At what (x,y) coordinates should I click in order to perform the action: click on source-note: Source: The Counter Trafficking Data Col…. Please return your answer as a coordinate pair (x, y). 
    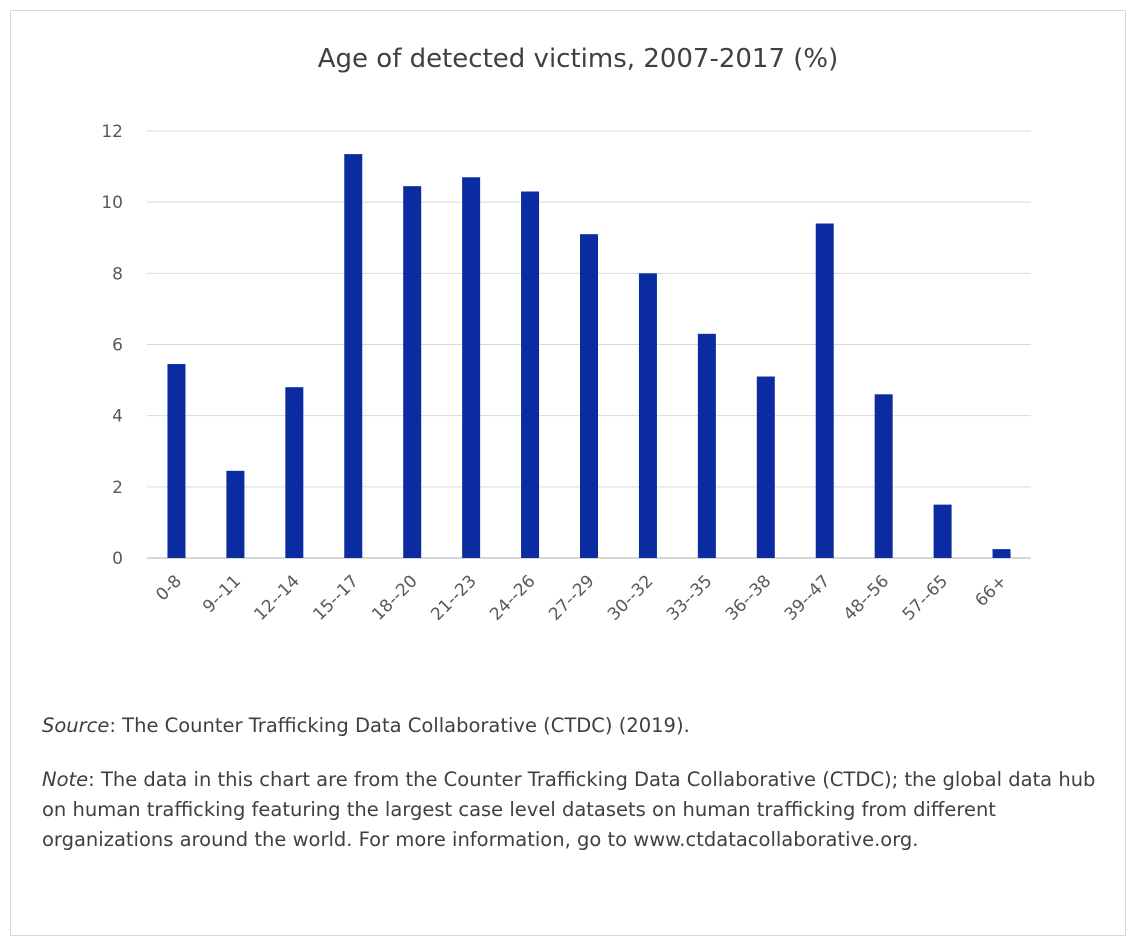
    Looking at the image, I should click on (572, 726).